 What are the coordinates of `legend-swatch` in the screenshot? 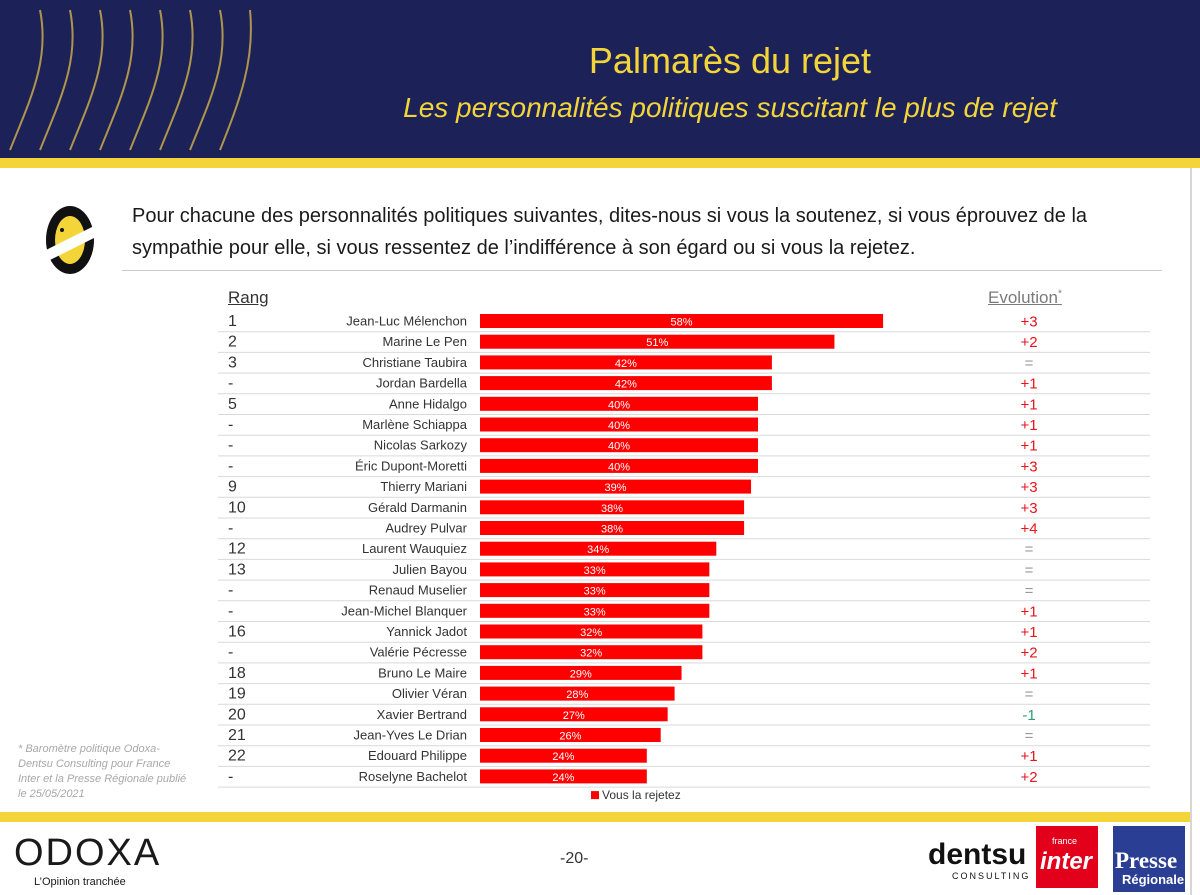 It's located at (595, 795).